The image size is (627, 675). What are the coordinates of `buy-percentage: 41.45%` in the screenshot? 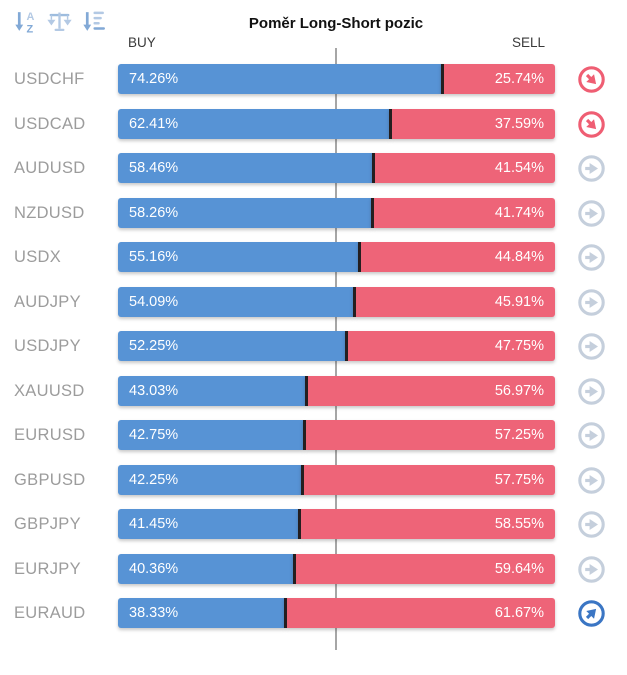 It's located at (154, 524).